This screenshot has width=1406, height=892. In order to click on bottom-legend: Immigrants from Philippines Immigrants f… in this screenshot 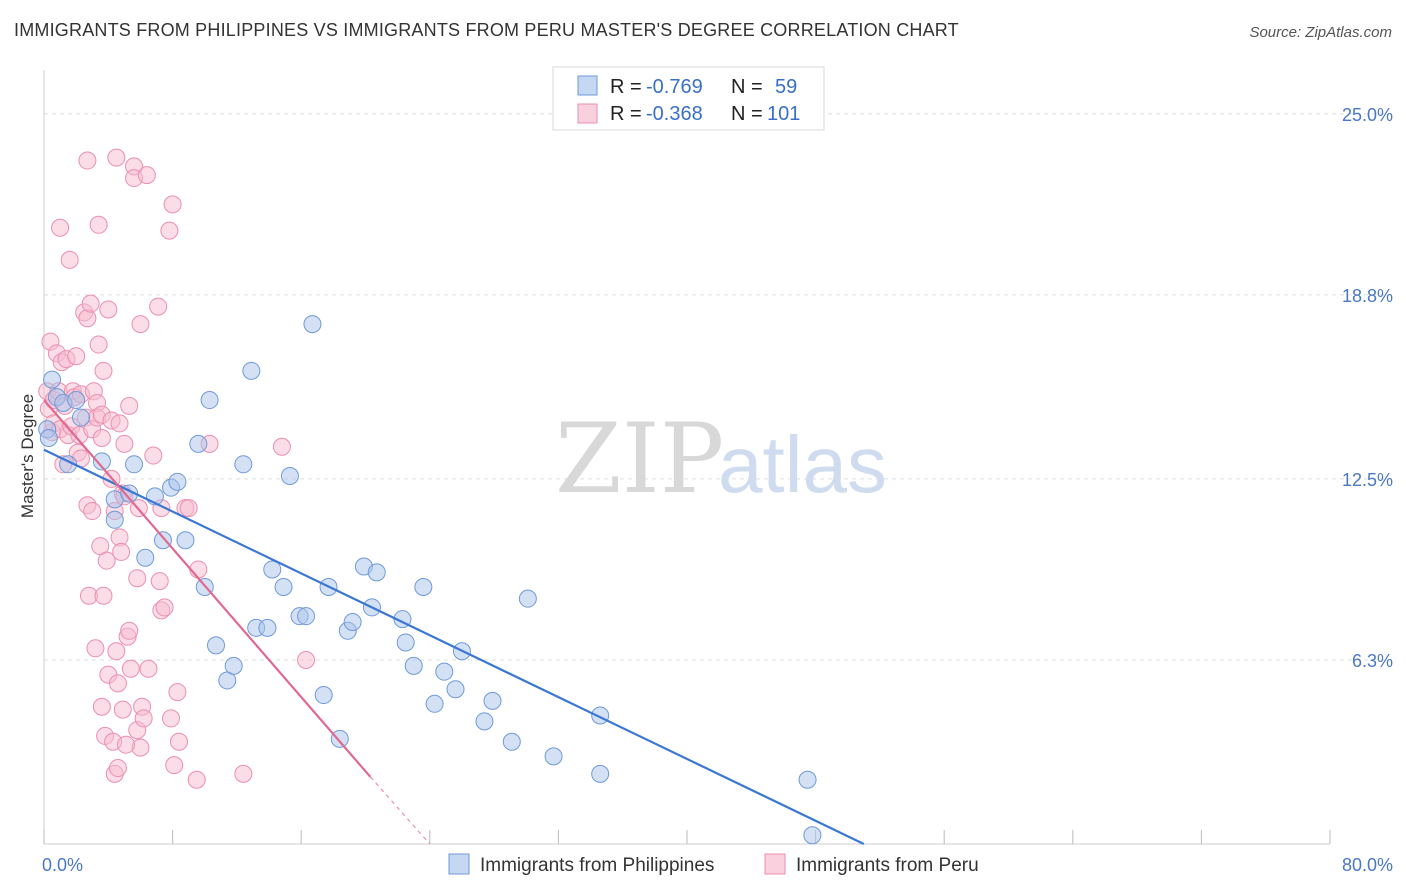, I will do `click(713, 864)`.